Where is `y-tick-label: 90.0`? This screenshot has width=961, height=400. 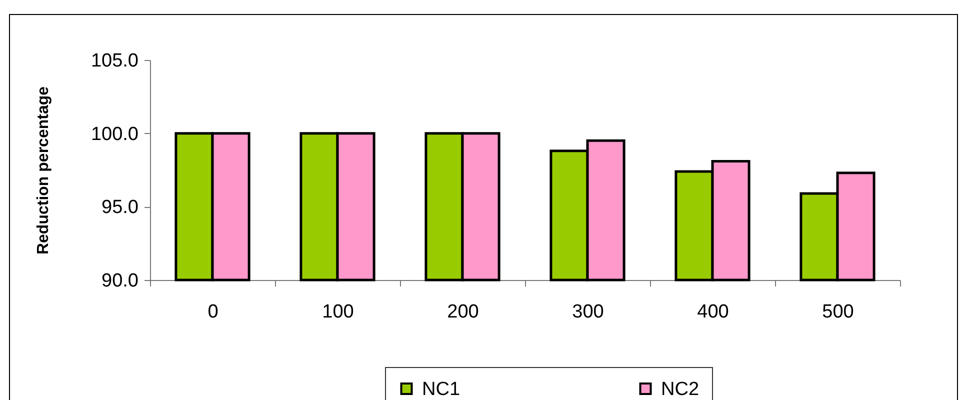
y-tick-label: 90.0 is located at coordinates (120, 281).